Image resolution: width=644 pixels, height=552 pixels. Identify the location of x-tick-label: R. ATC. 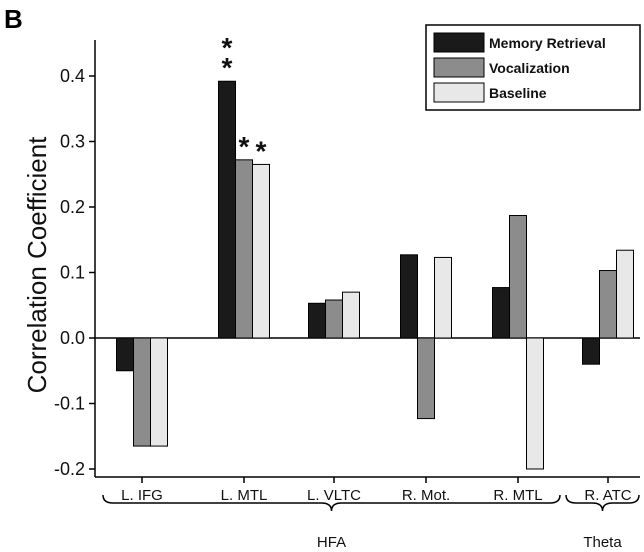
(607, 495).